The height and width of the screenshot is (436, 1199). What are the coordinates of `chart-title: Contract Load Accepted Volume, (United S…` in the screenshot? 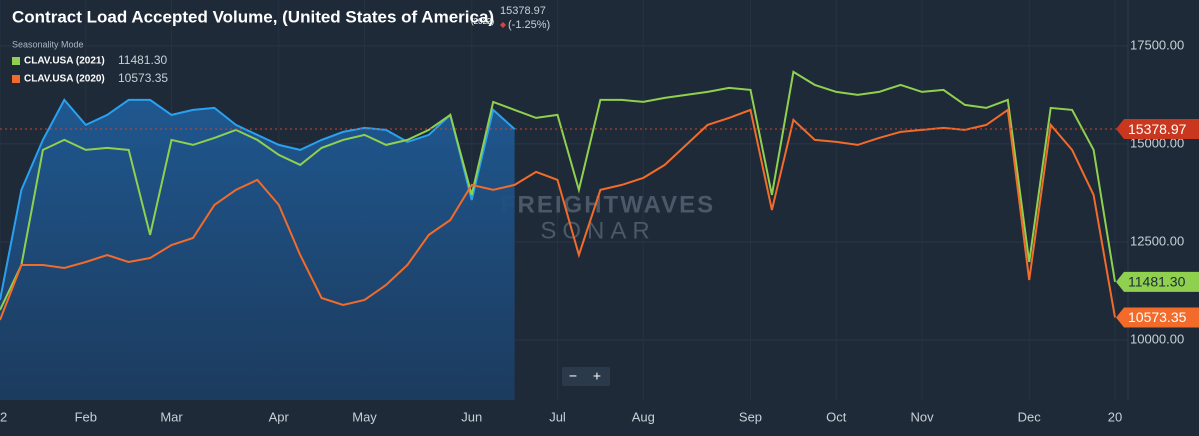 It's located at (253, 16).